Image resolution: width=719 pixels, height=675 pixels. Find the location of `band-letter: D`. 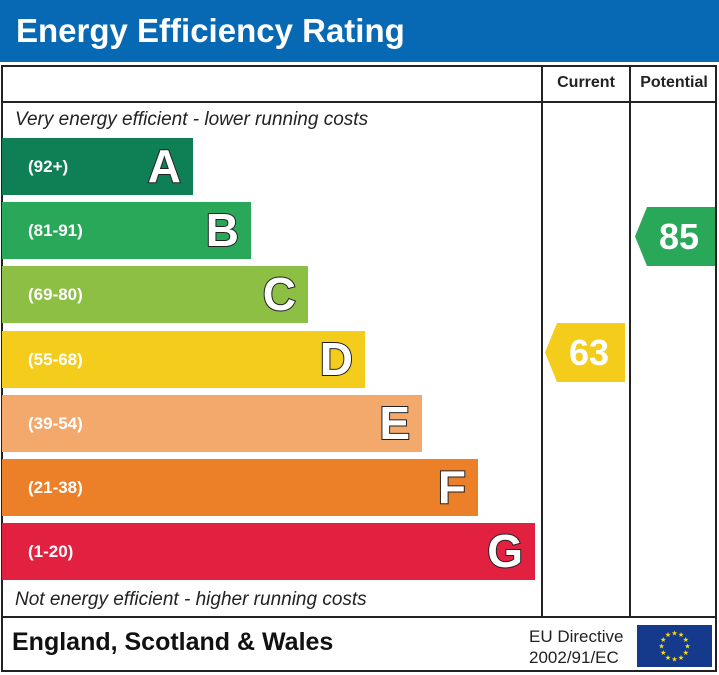

band-letter: D is located at coordinates (336, 359).